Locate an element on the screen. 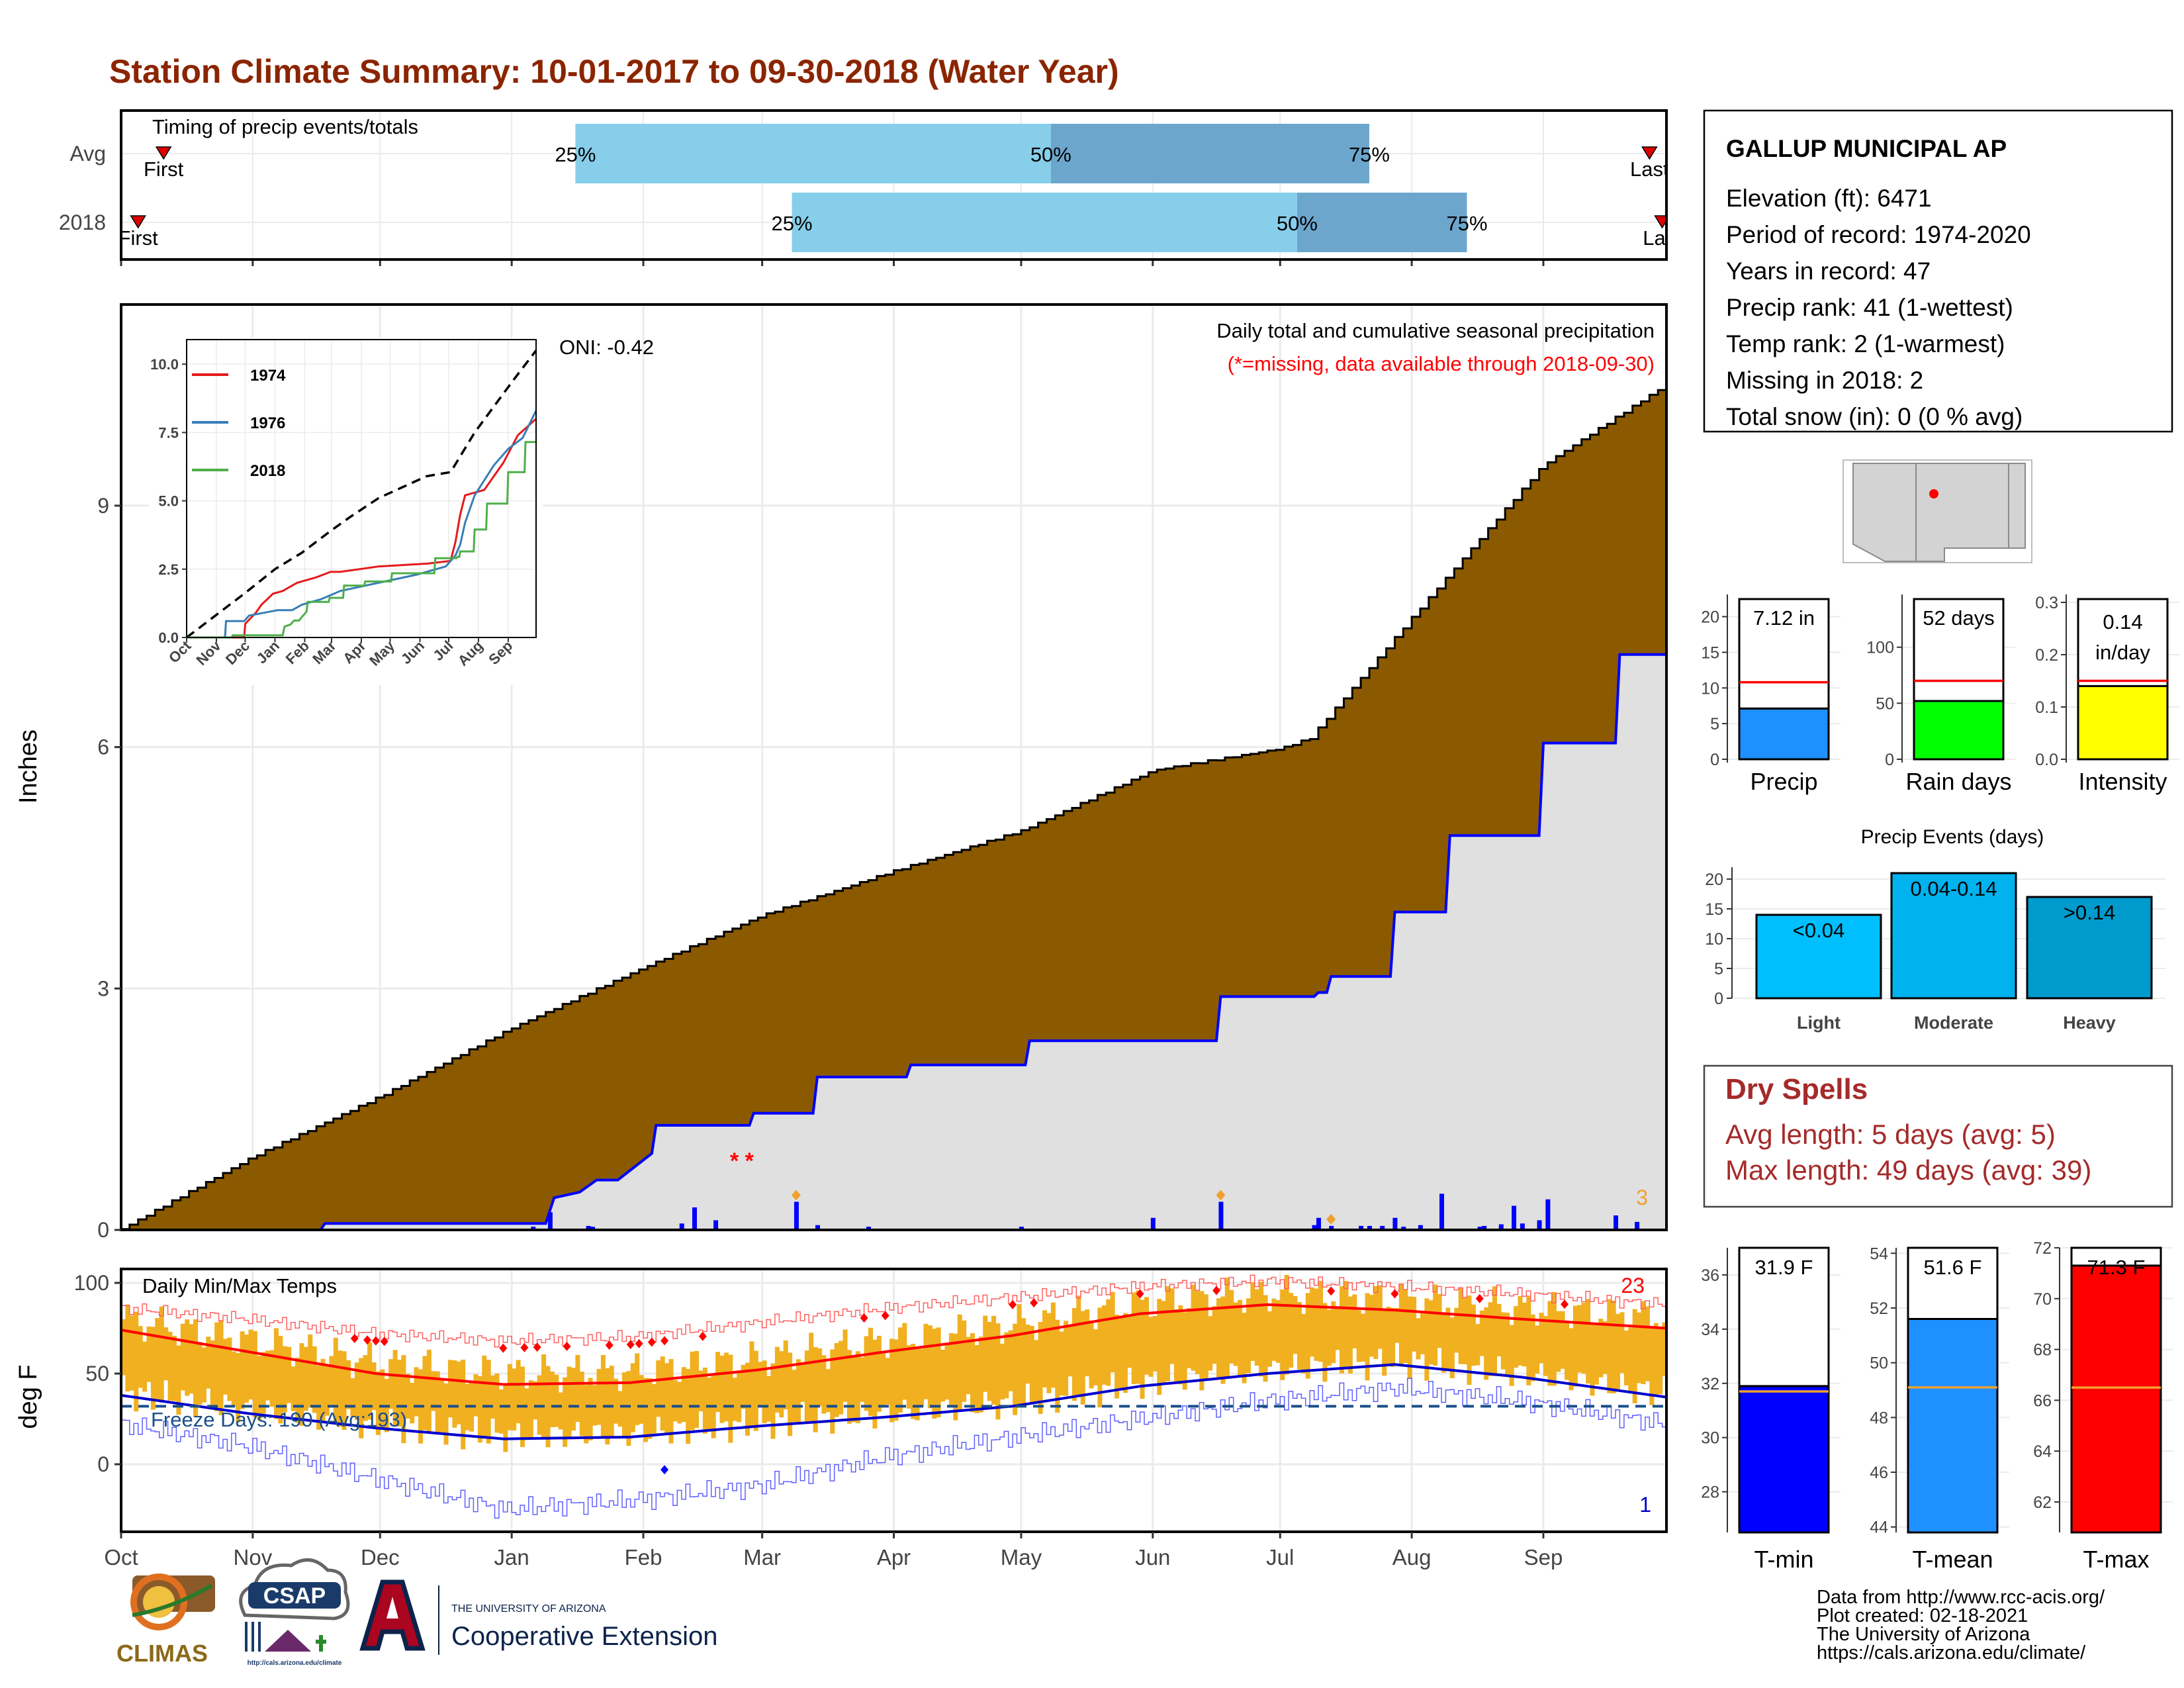  events-bar-heavy is located at coordinates (2089, 948).